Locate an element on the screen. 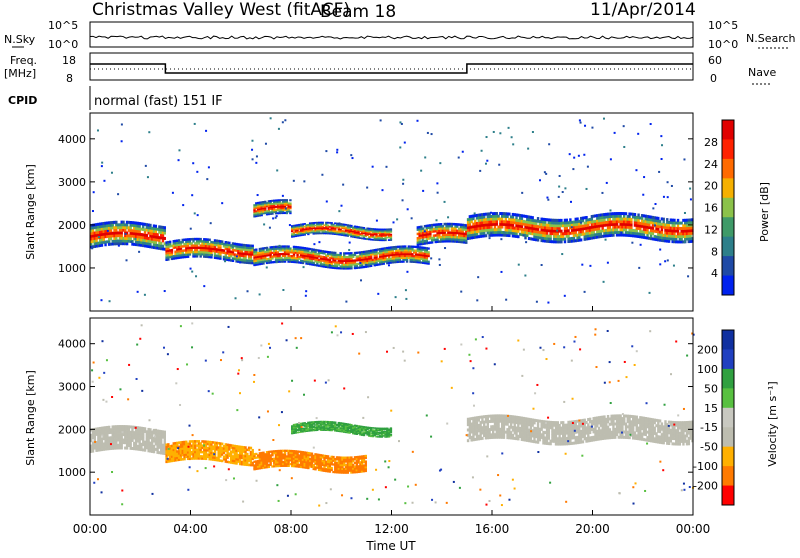  freq-tick-bottom: 8 is located at coordinates (69, 78).